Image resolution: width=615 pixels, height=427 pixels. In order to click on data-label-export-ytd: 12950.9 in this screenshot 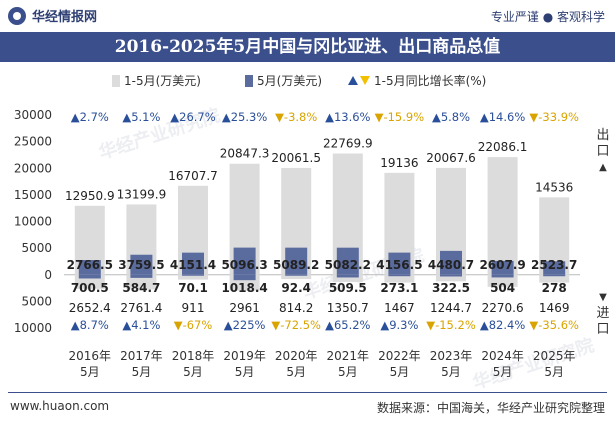, I will do `click(90, 196)`.